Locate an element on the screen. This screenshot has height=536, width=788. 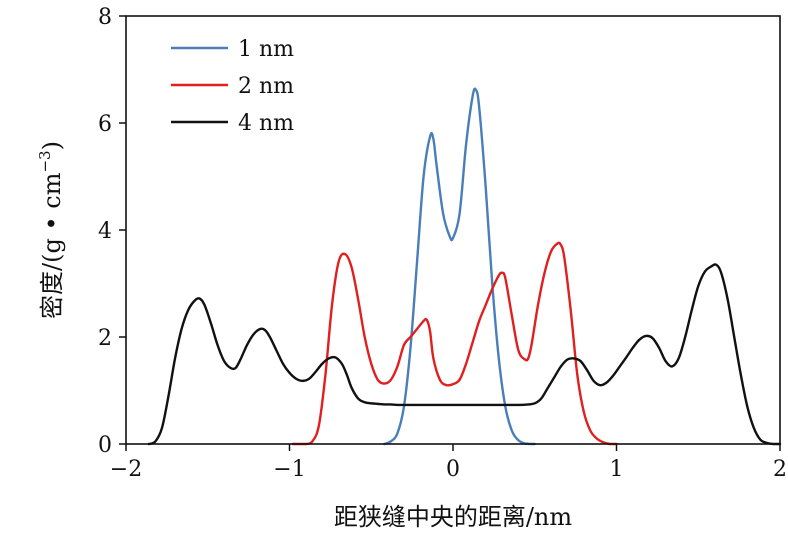
legend-label-1: 1 nm is located at coordinates (266, 49).